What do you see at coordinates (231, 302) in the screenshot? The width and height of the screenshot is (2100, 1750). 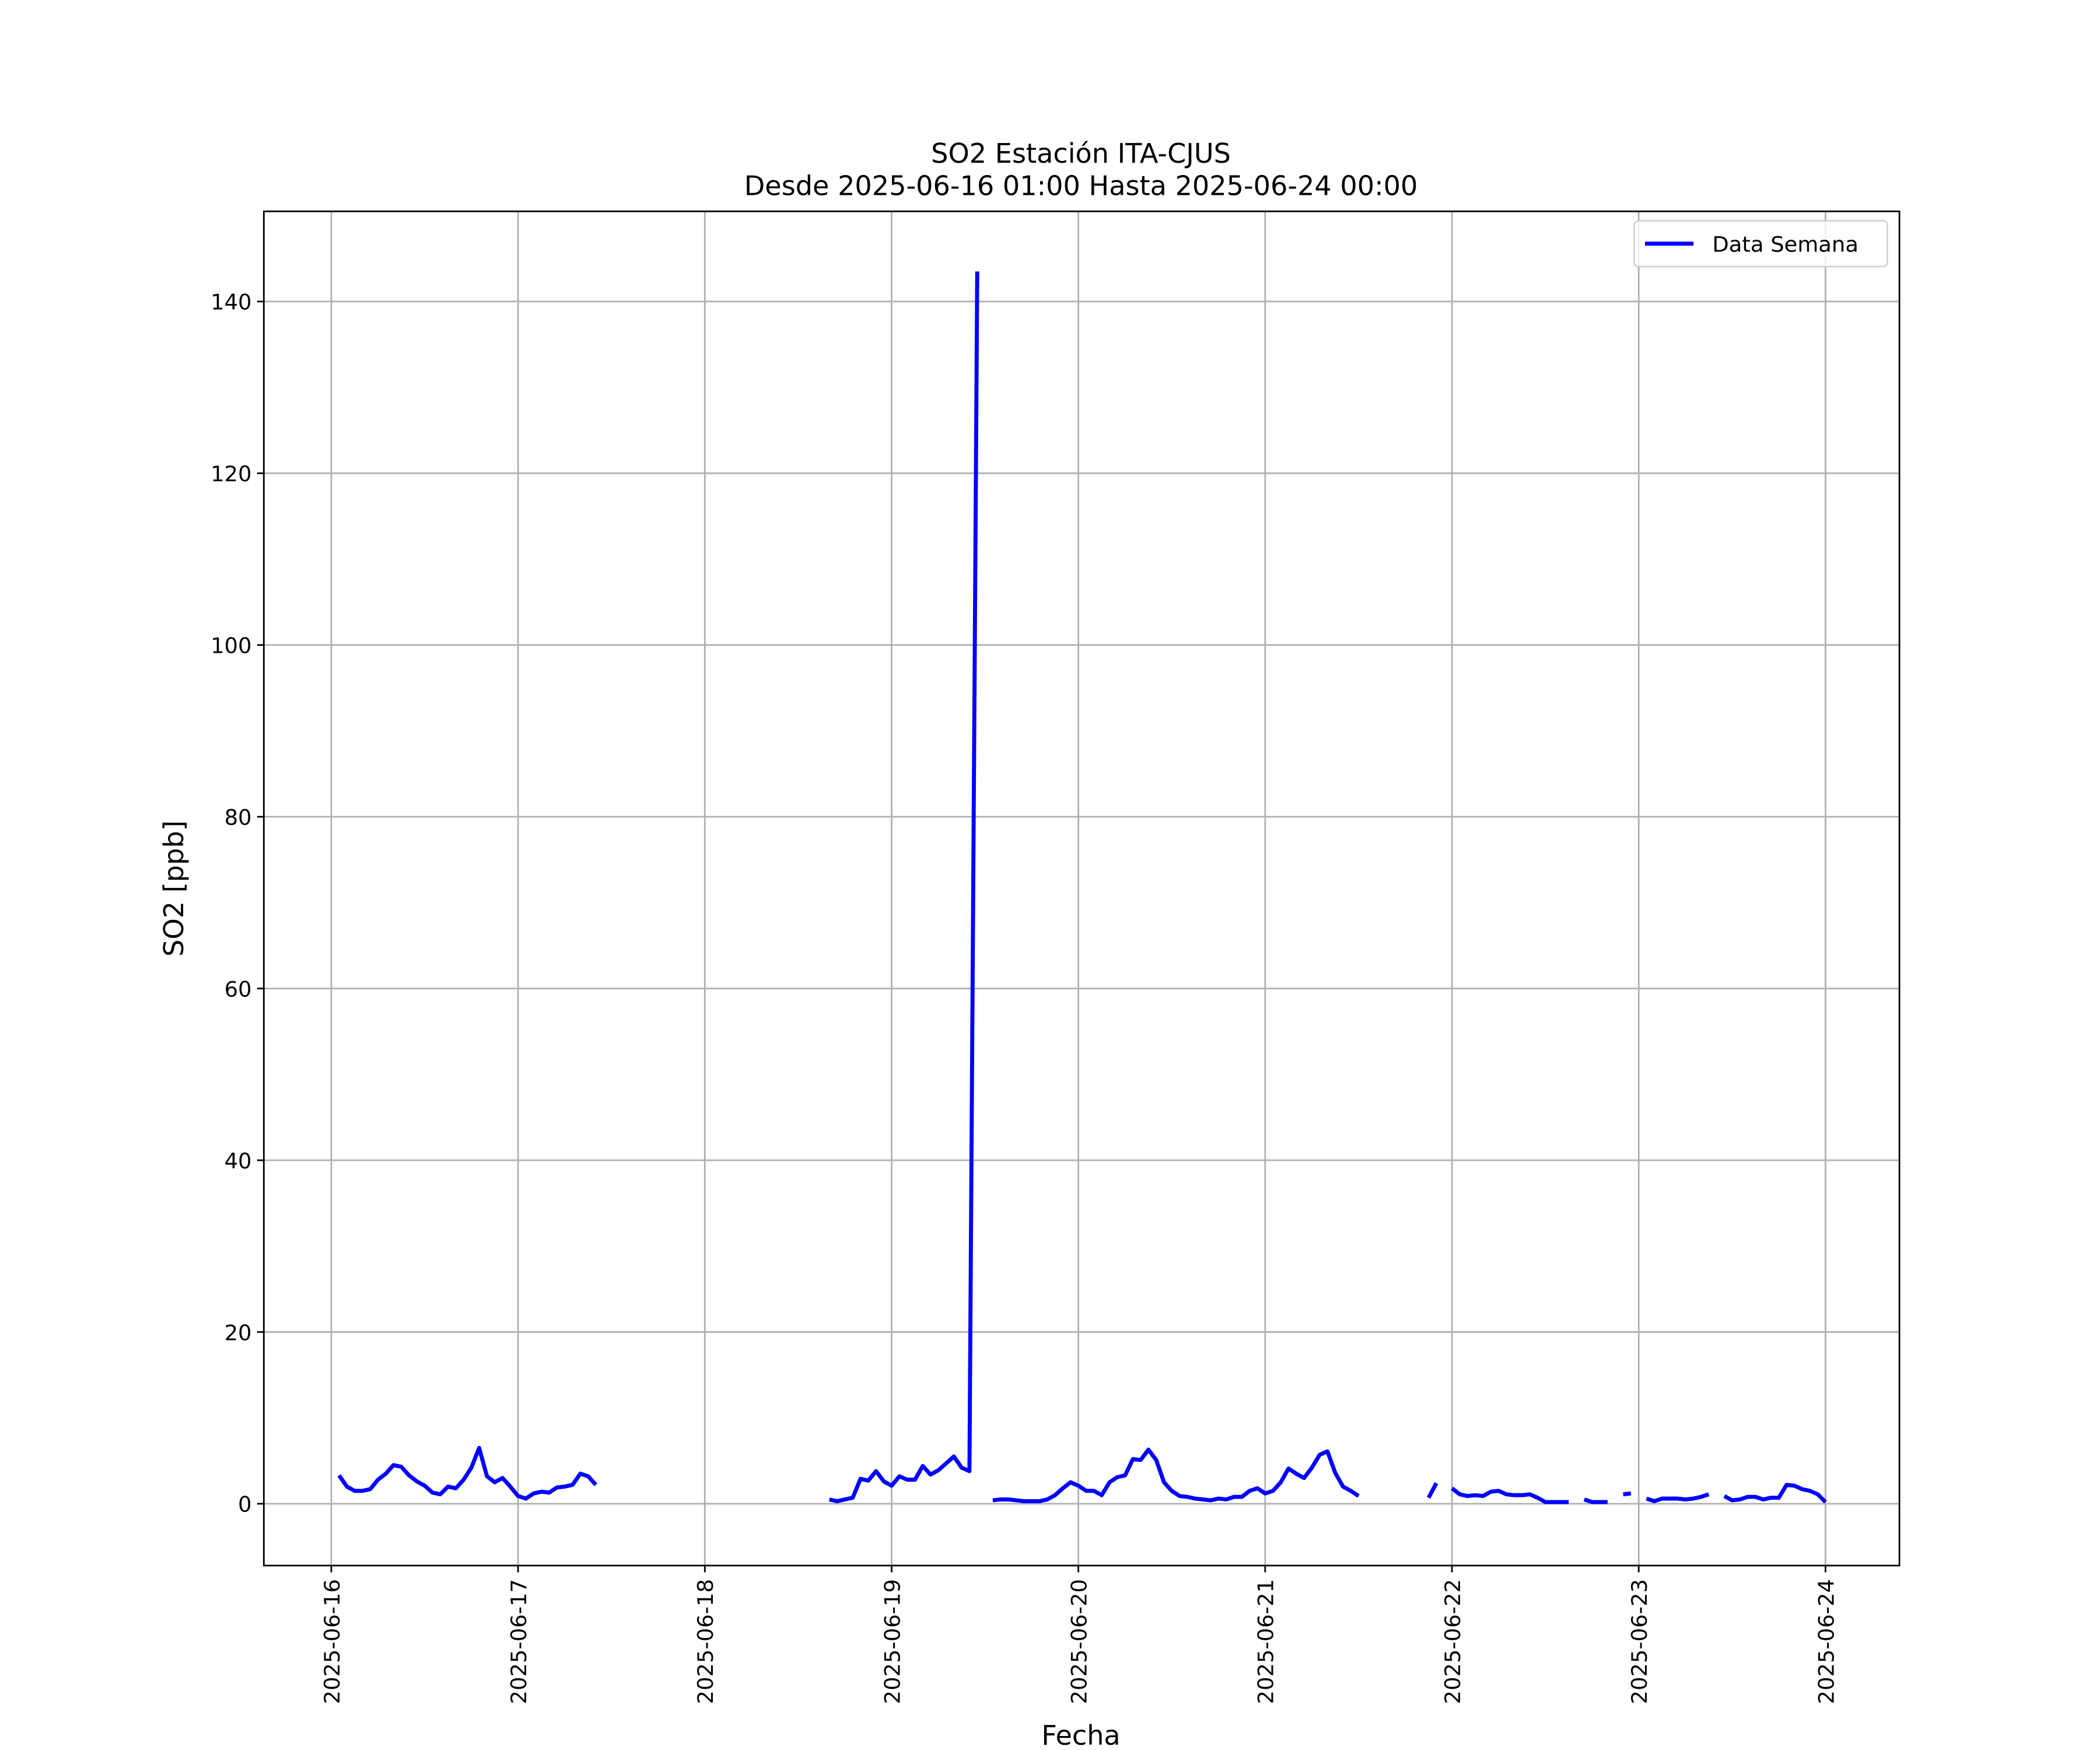 I see `y-tick-label: 140` at bounding box center [231, 302].